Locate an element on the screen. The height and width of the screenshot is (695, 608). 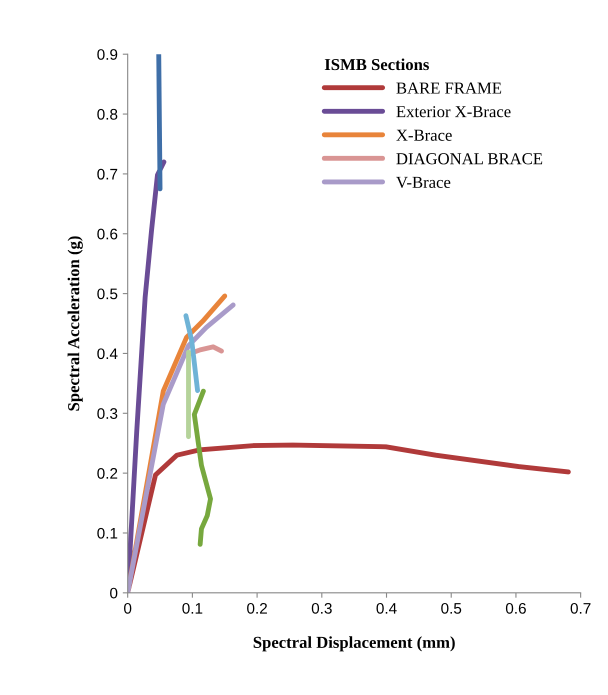
y-tick-label: 0.6 is located at coordinates (107, 234).